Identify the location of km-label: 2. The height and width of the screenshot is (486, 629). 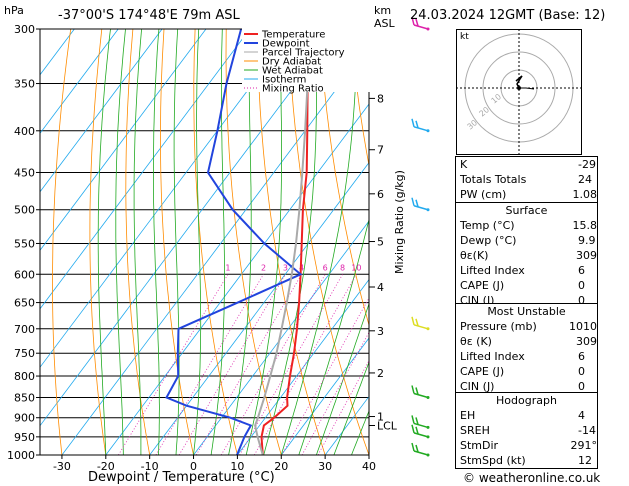
(380, 373).